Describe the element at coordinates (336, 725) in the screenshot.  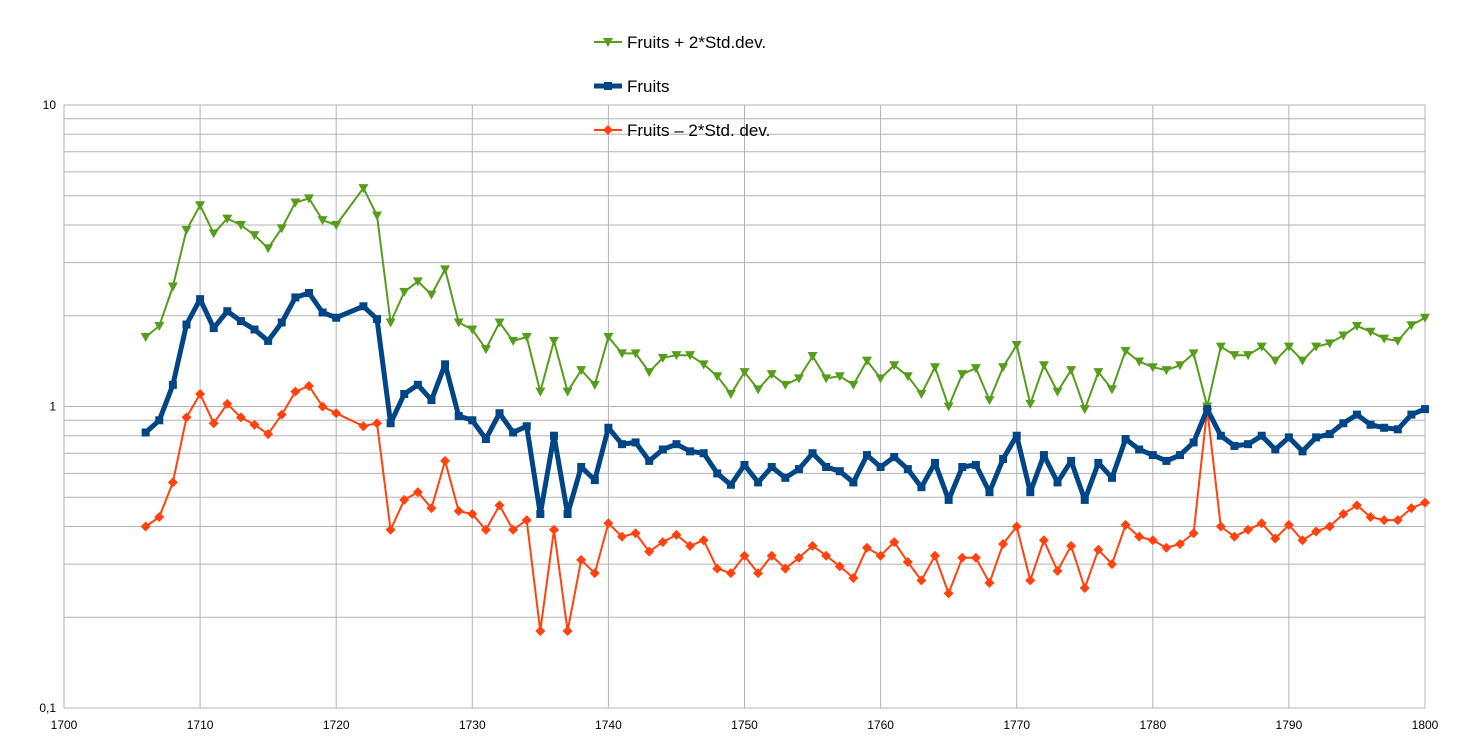
I see `x-tick-label: 1720` at that location.